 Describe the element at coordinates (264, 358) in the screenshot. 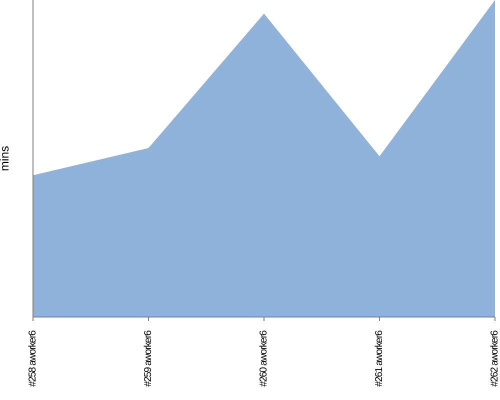

I see `x-tick-label: #260 aworker6` at that location.